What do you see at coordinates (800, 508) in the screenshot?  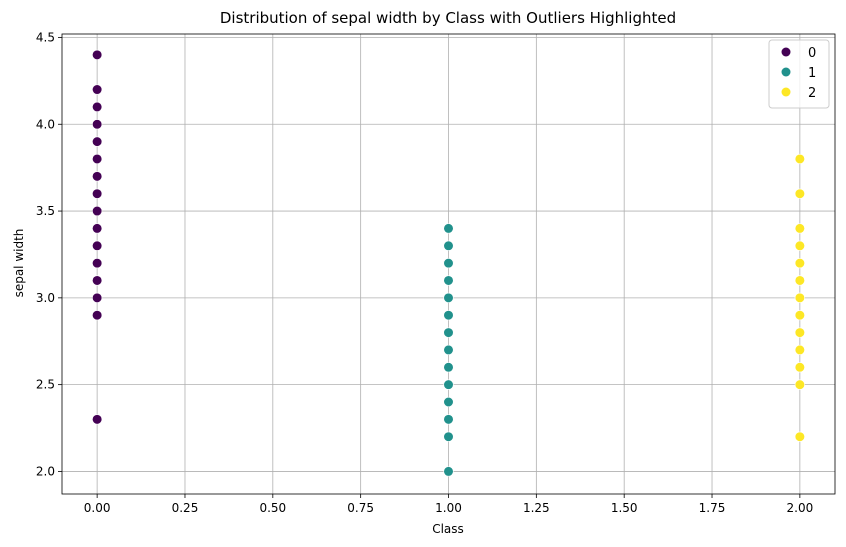 I see `x-tick-label: 2.00` at bounding box center [800, 508].